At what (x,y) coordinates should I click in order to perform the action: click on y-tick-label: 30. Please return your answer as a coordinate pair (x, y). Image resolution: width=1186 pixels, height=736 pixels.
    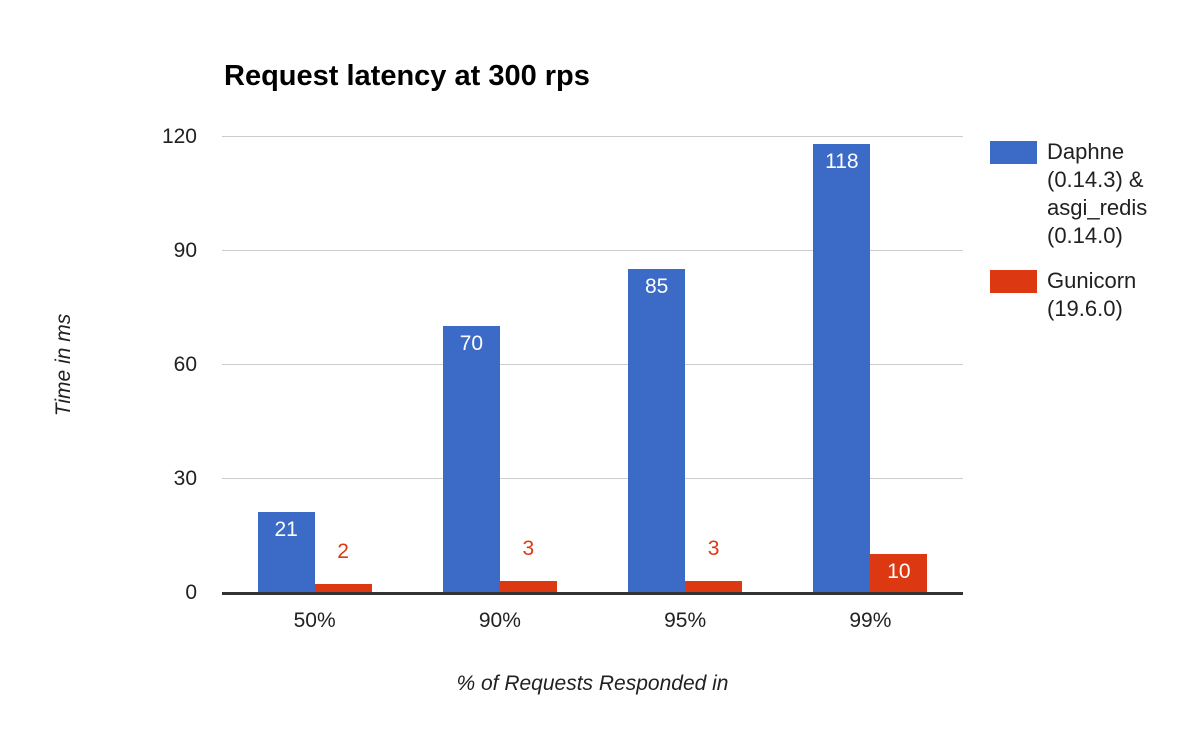
    Looking at the image, I should click on (185, 478).